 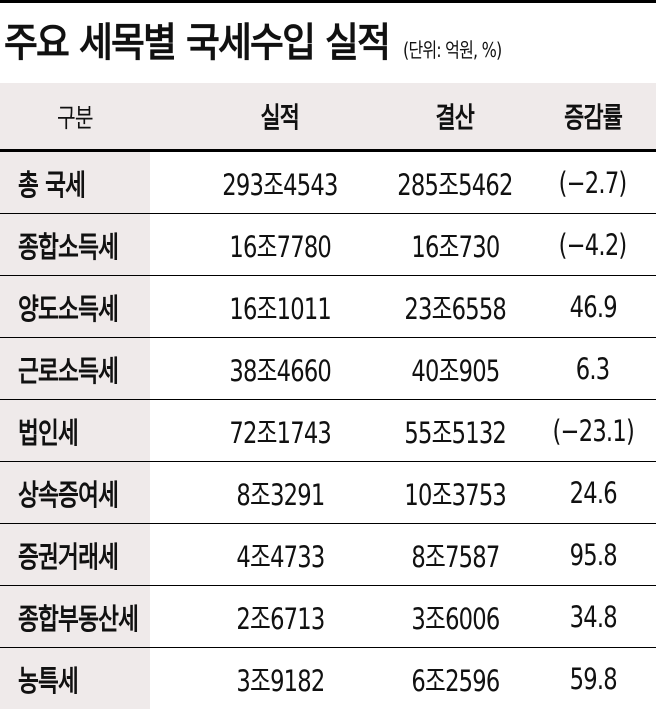 I want to click on header-change: 증감률, so click(x=593, y=116).